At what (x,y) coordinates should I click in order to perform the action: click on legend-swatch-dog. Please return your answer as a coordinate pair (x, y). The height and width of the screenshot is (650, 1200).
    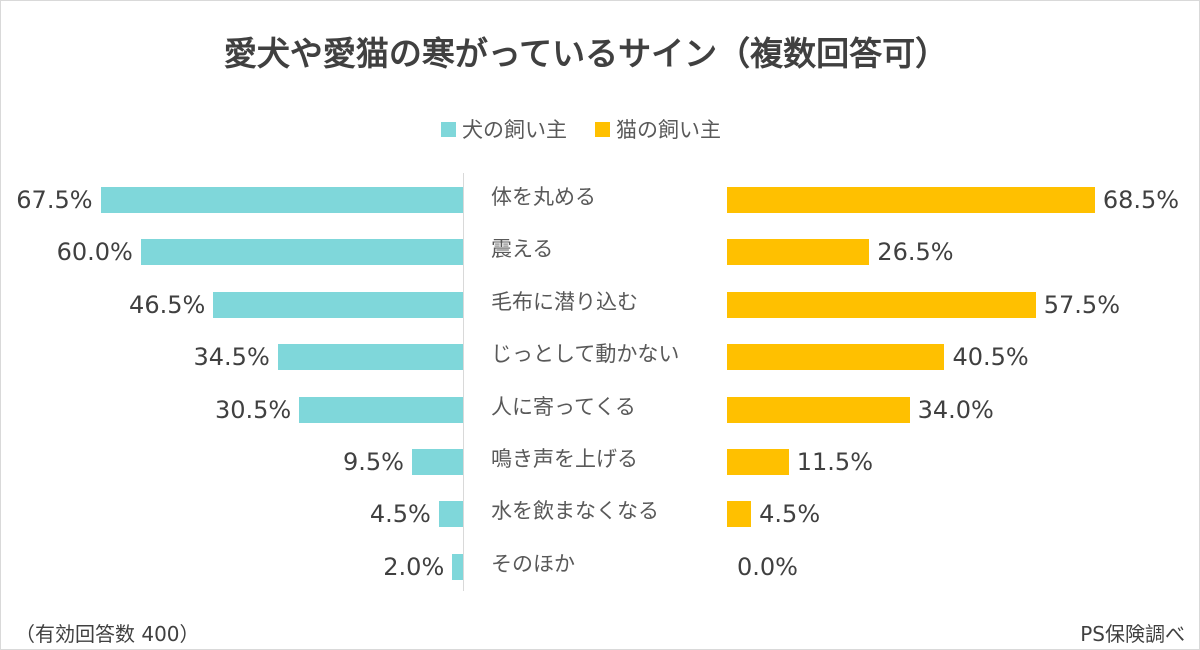
    Looking at the image, I should click on (448, 129).